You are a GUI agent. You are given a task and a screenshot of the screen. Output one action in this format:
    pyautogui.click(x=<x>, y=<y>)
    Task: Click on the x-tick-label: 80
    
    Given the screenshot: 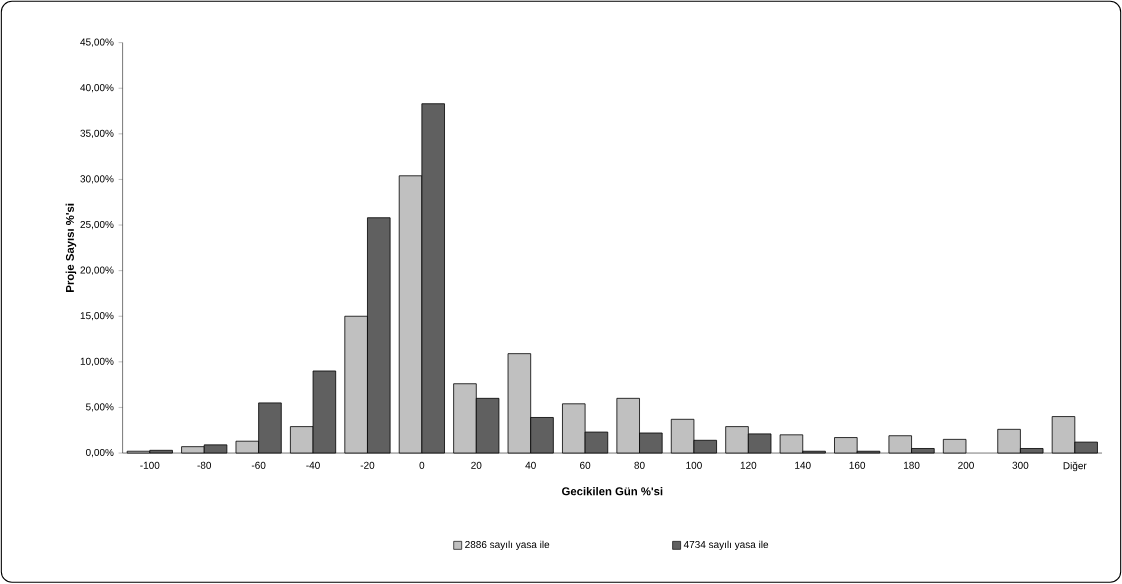 What is the action you would take?
    pyautogui.click(x=639, y=465)
    